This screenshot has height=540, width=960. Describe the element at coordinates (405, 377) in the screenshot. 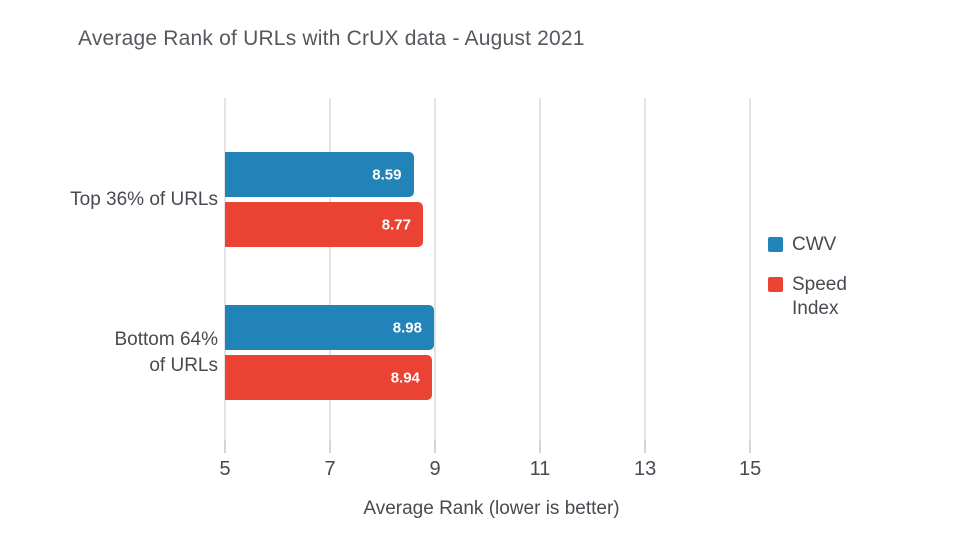

I see `bar-value-label: 8.94` at that location.